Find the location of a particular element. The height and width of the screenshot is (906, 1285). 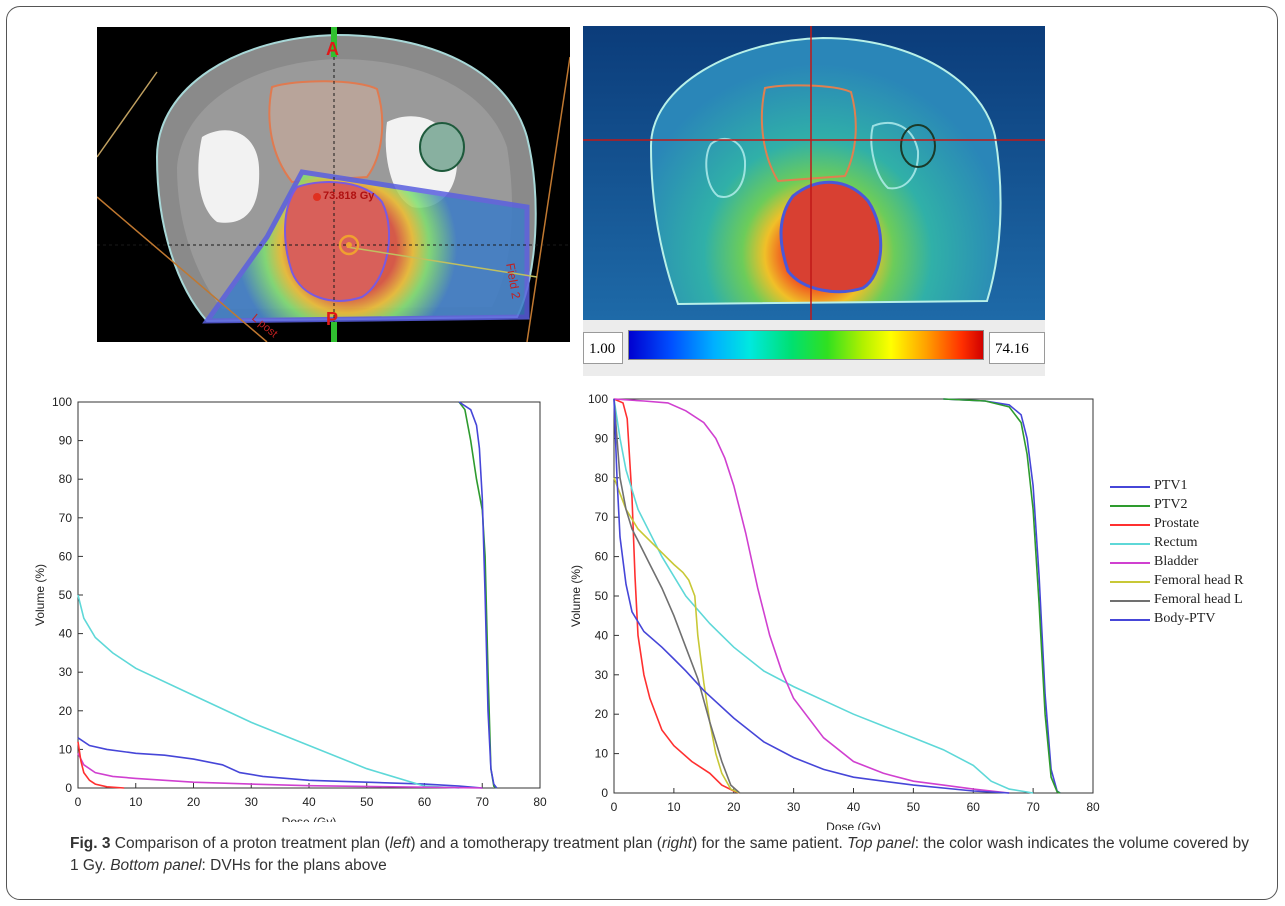

legend-label: Femoral head L is located at coordinates (1198, 599).